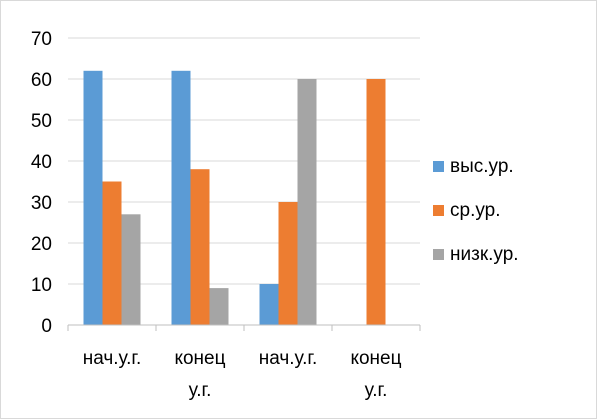 This screenshot has width=597, height=419. Describe the element at coordinates (41, 80) in the screenshot. I see `y-tick-label: 60` at that location.